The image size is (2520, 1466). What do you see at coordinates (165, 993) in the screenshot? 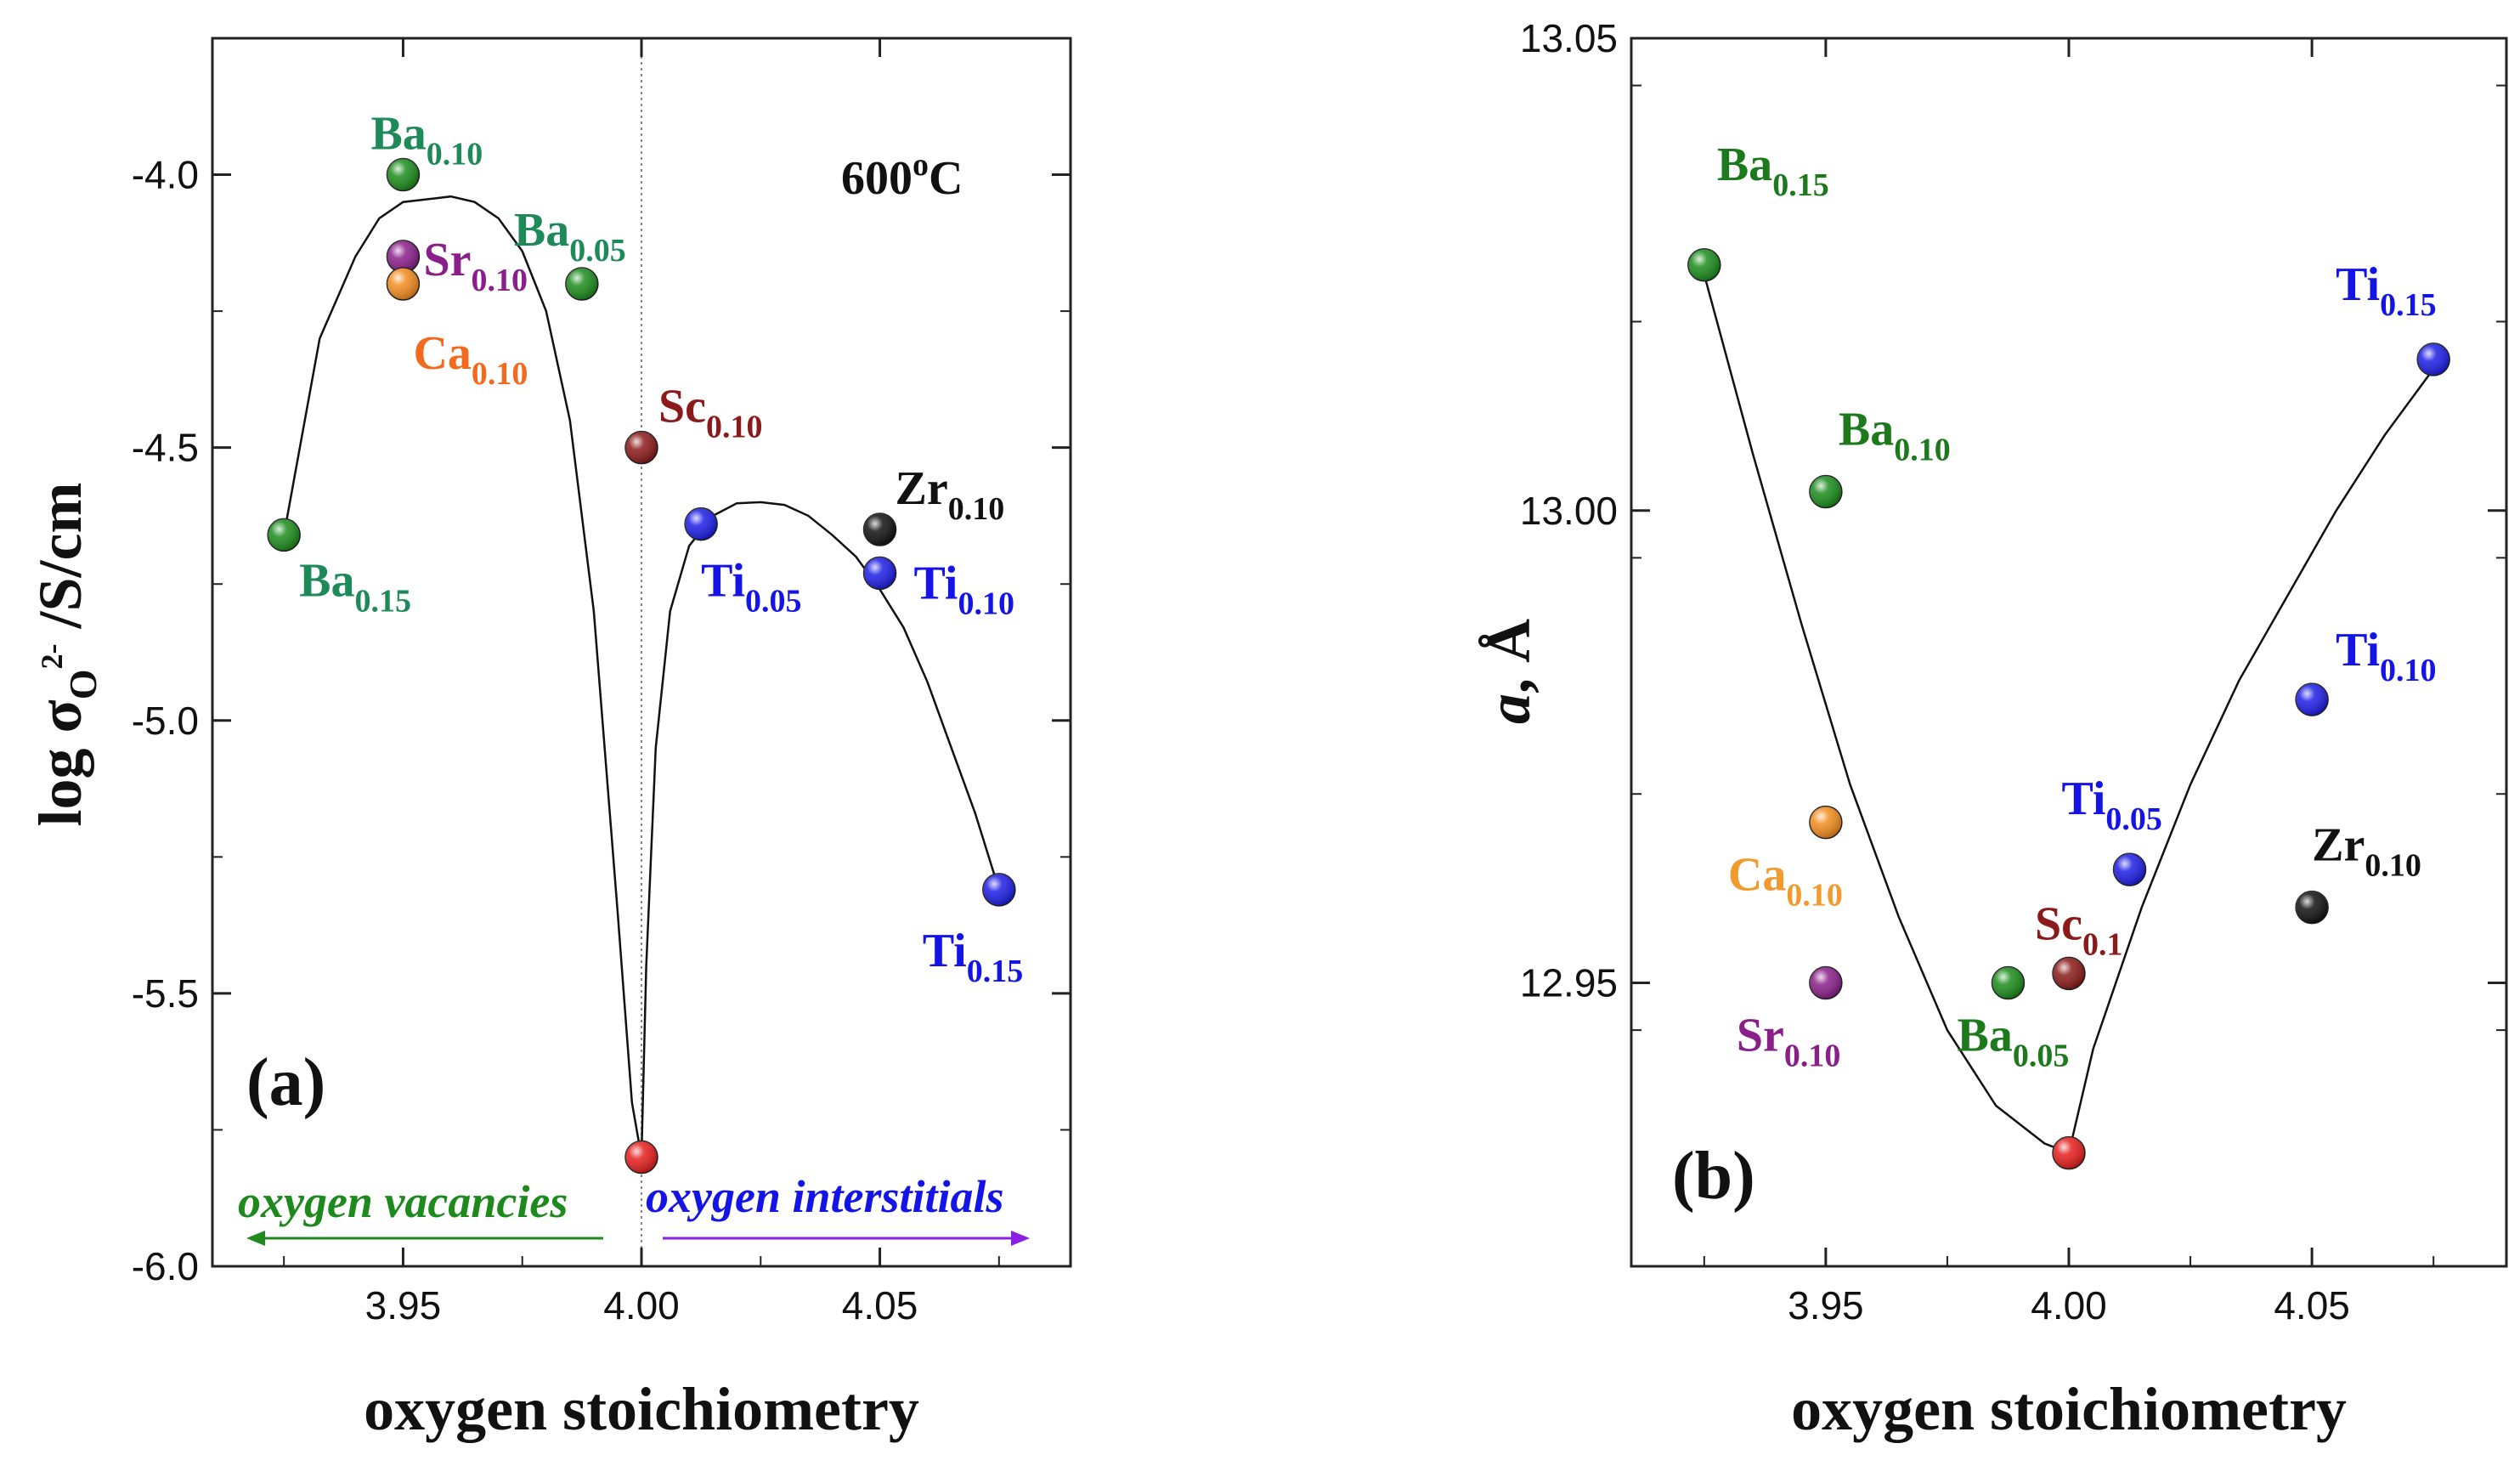
I see `a-ytick-label: -5.5` at bounding box center [165, 993].